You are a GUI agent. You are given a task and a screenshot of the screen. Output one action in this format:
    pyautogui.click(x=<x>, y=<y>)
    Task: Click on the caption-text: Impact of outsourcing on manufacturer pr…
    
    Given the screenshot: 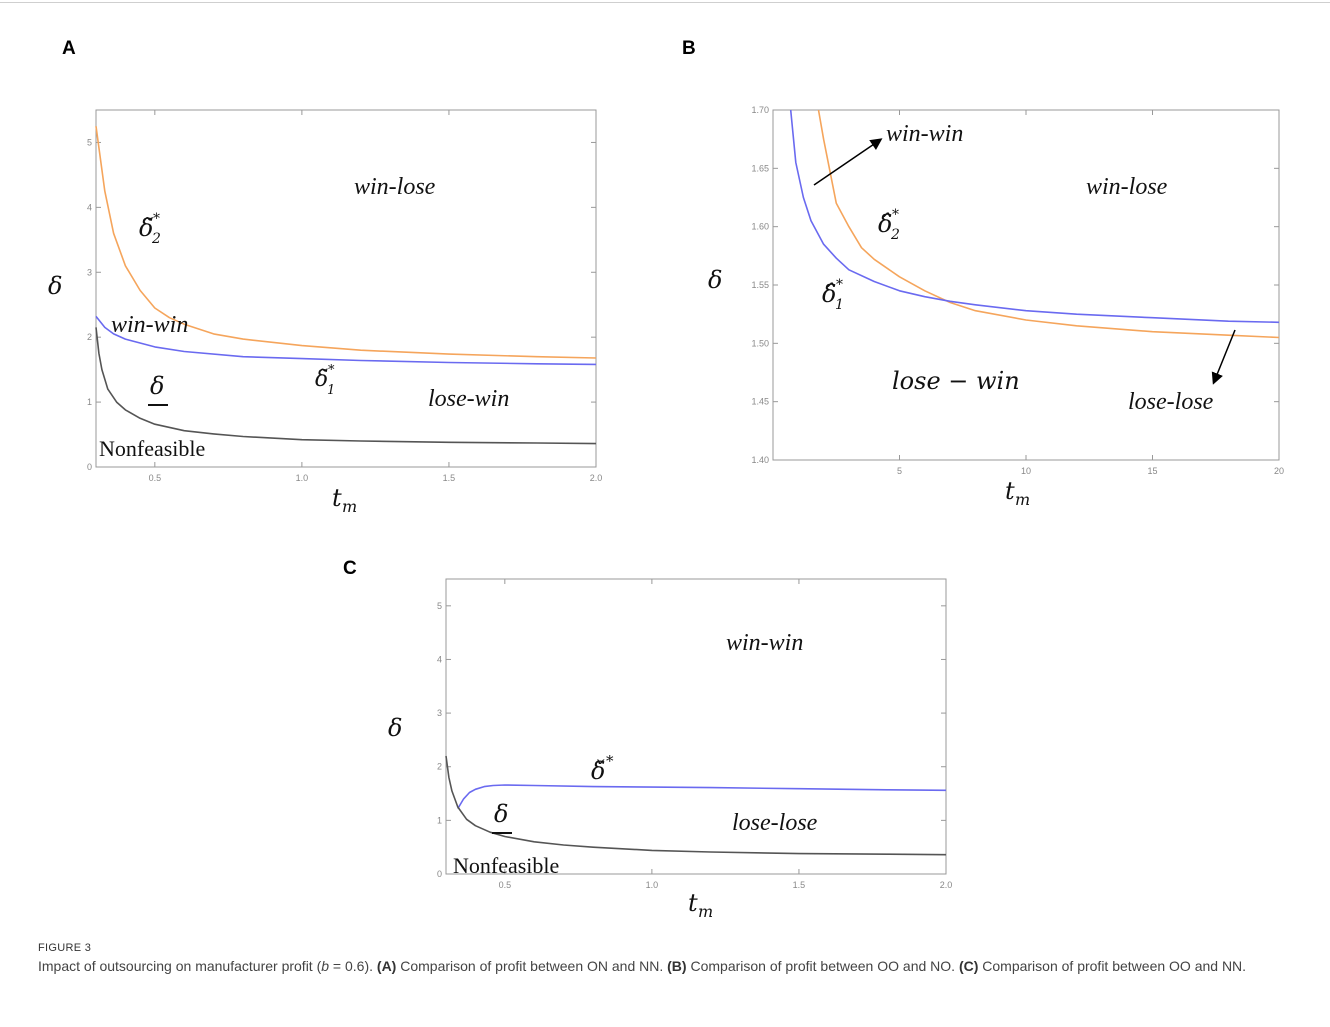 What is the action you would take?
    pyautogui.click(x=642, y=966)
    